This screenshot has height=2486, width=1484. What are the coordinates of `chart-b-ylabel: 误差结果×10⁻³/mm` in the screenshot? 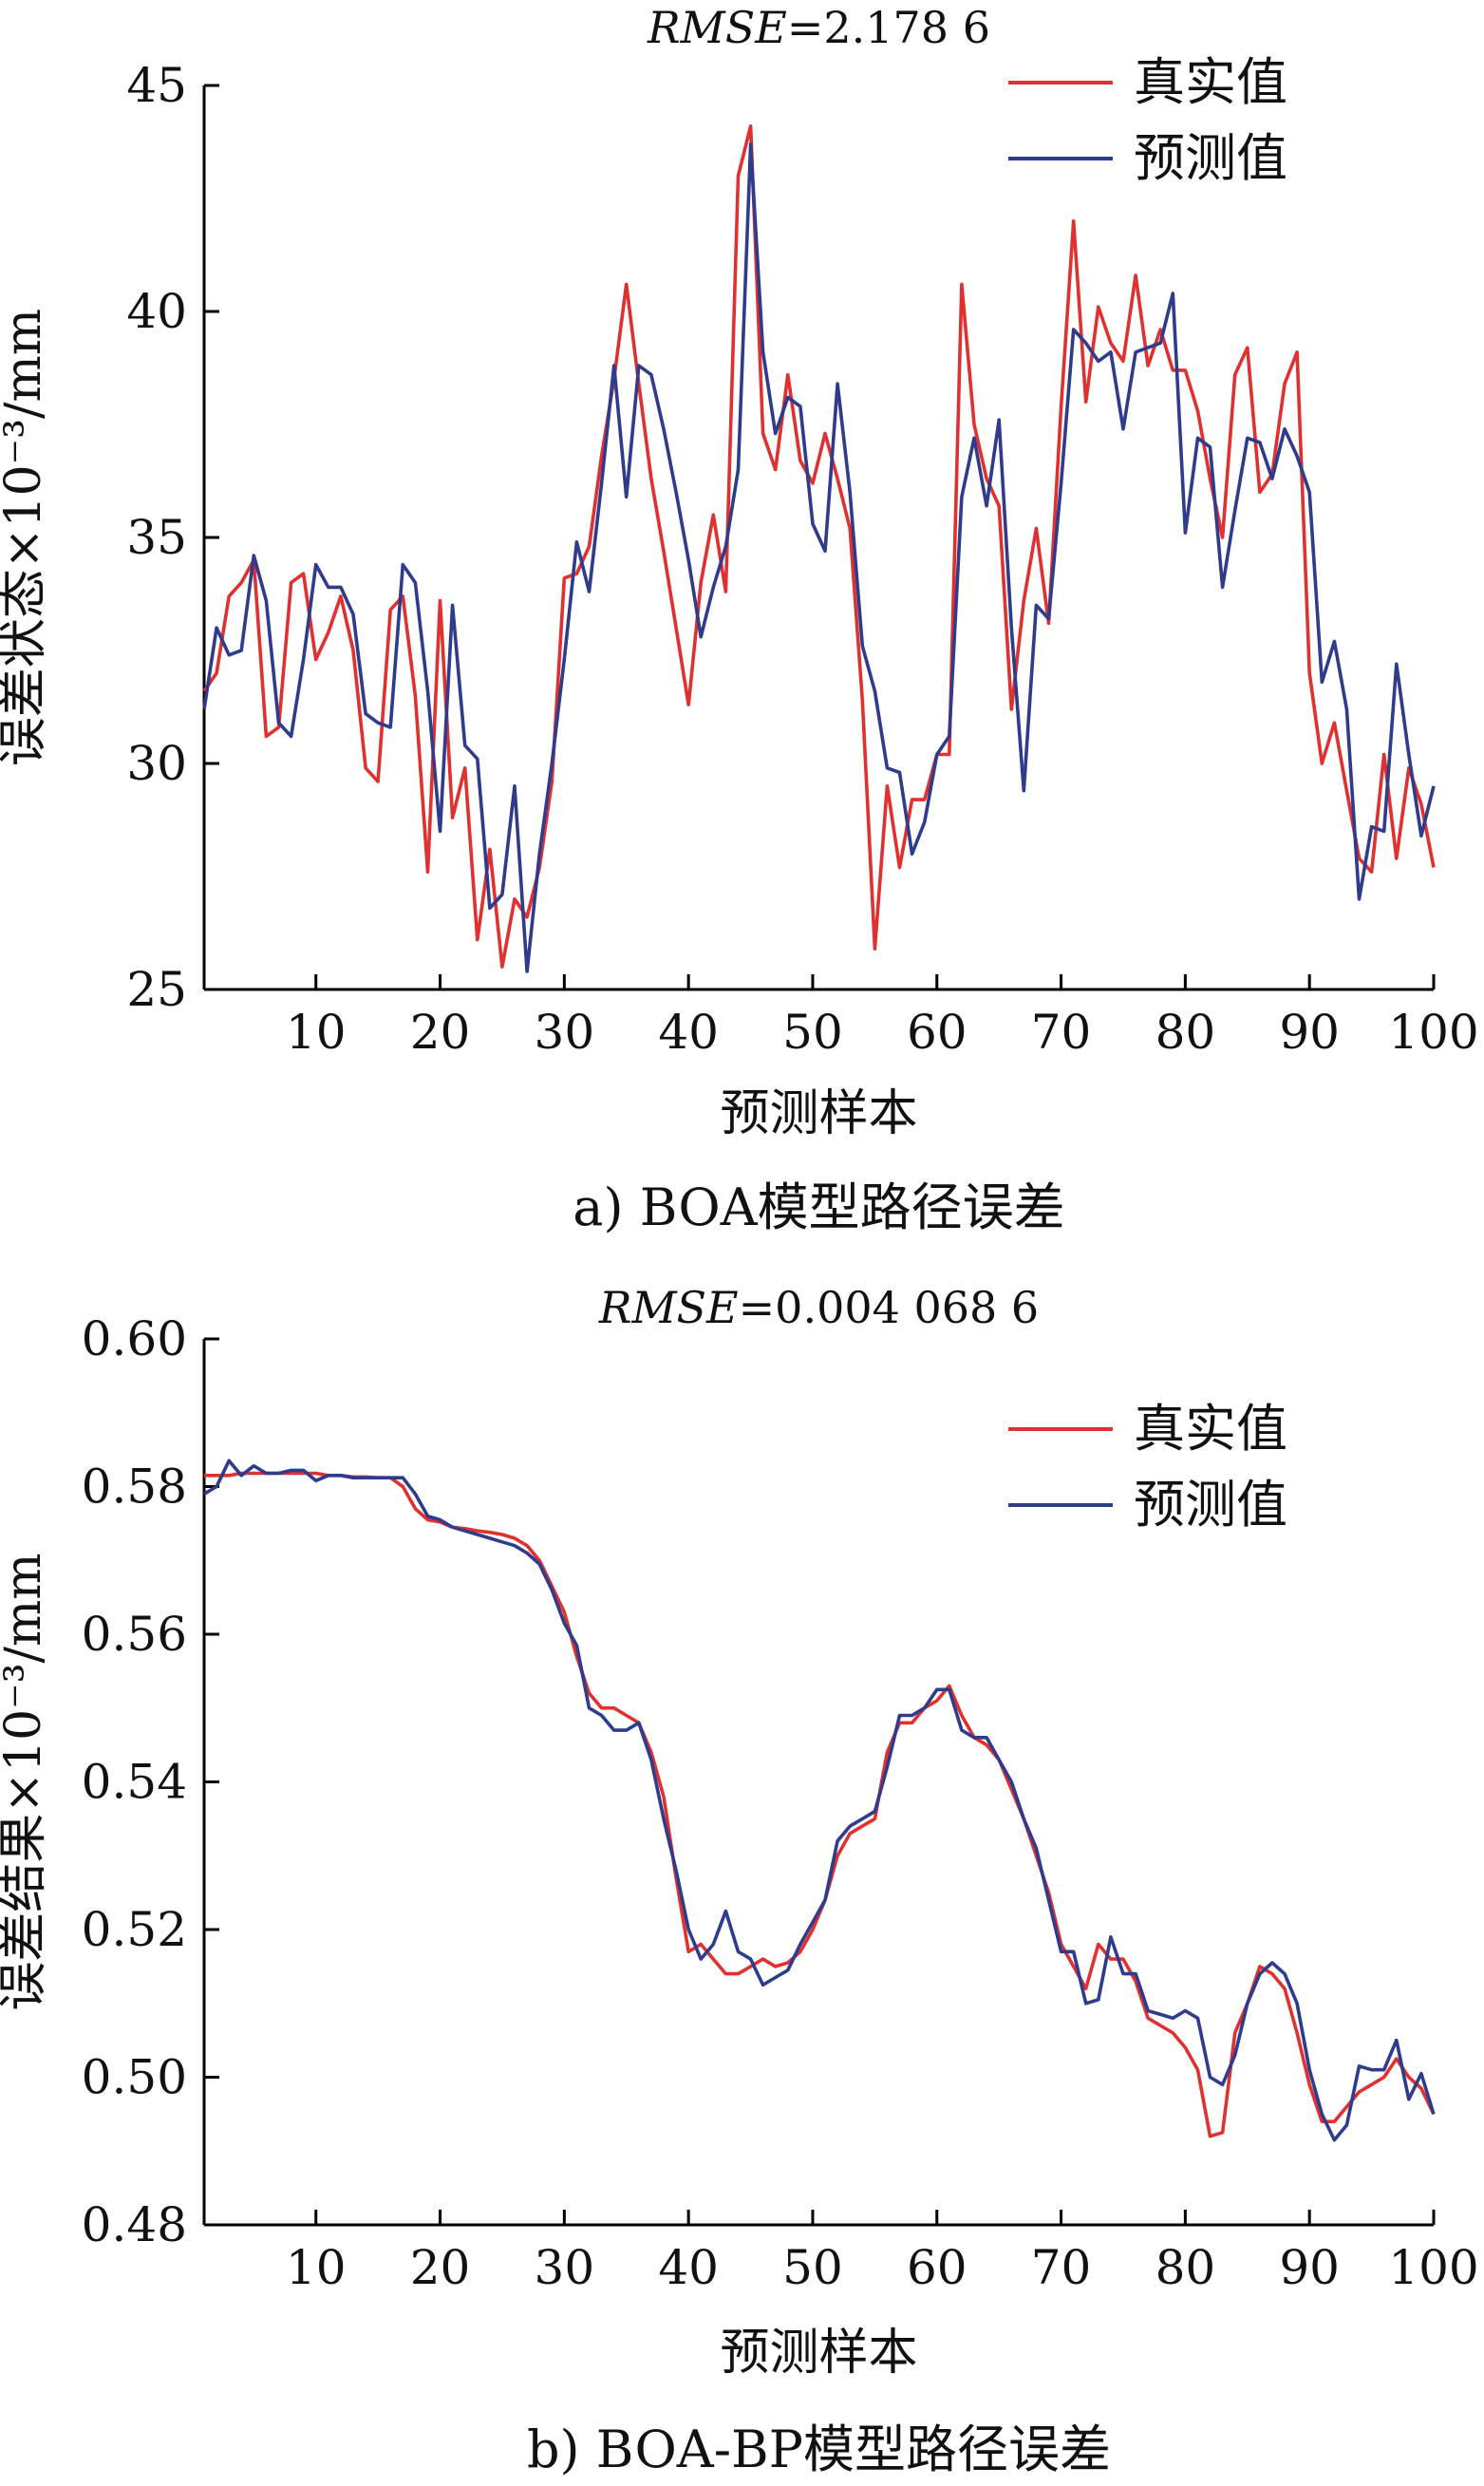 It's located at (26, 1781).